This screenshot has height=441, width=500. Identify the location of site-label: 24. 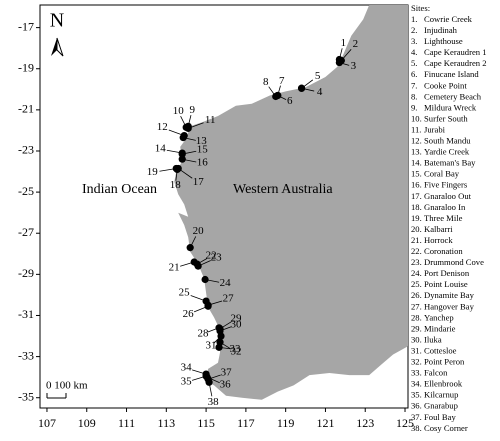
(226, 283).